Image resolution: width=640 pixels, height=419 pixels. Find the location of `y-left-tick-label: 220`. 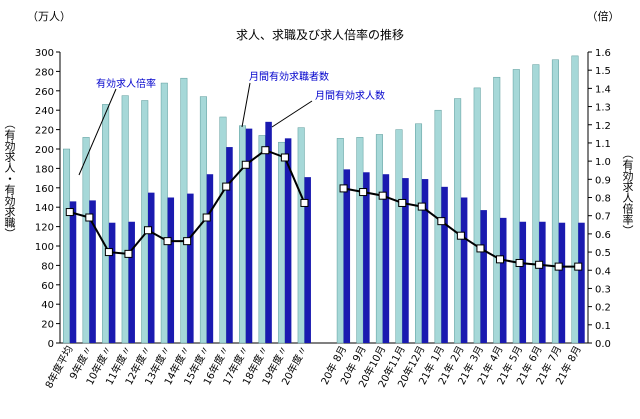

y-left-tick-label: 220 is located at coordinates (44, 131).